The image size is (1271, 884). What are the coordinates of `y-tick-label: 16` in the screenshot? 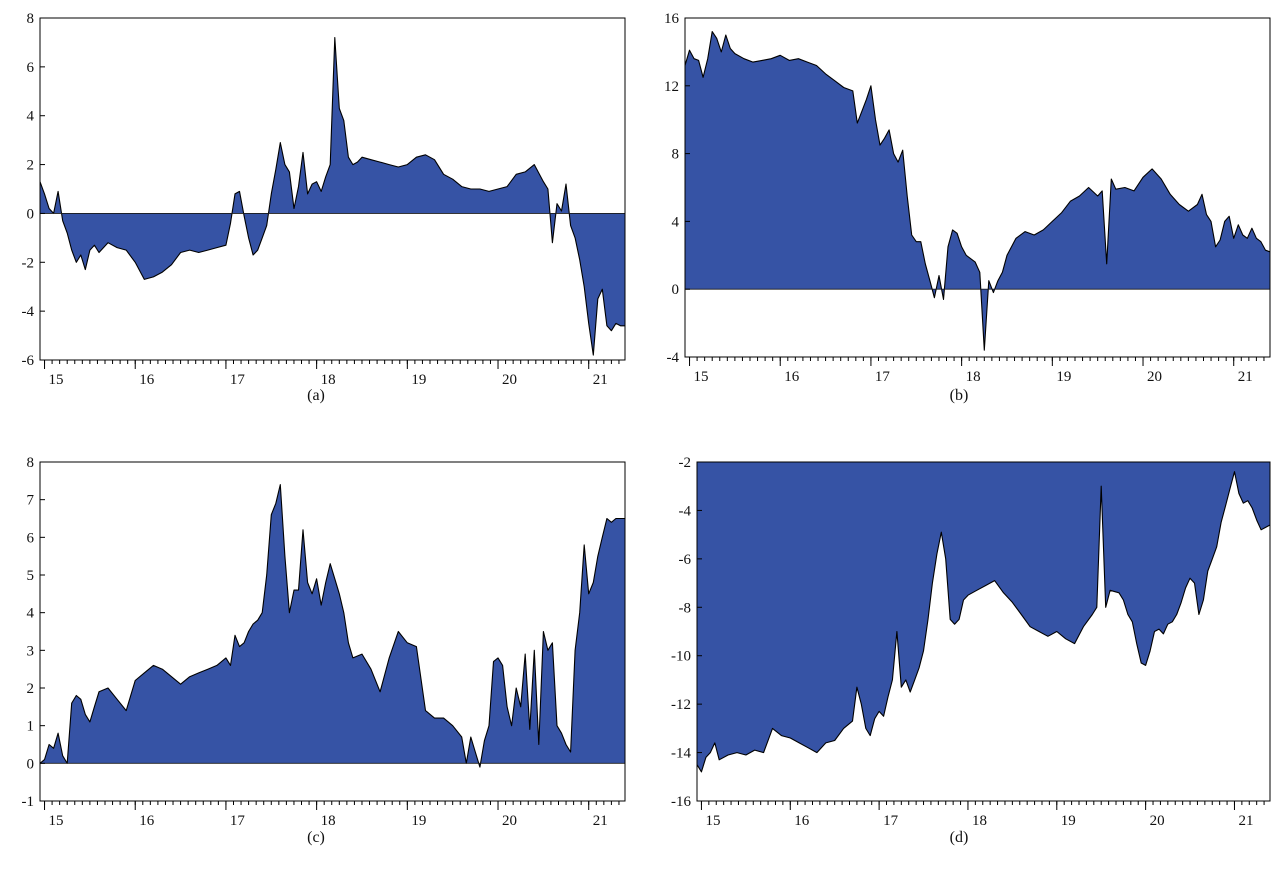 It's located at (672, 19).